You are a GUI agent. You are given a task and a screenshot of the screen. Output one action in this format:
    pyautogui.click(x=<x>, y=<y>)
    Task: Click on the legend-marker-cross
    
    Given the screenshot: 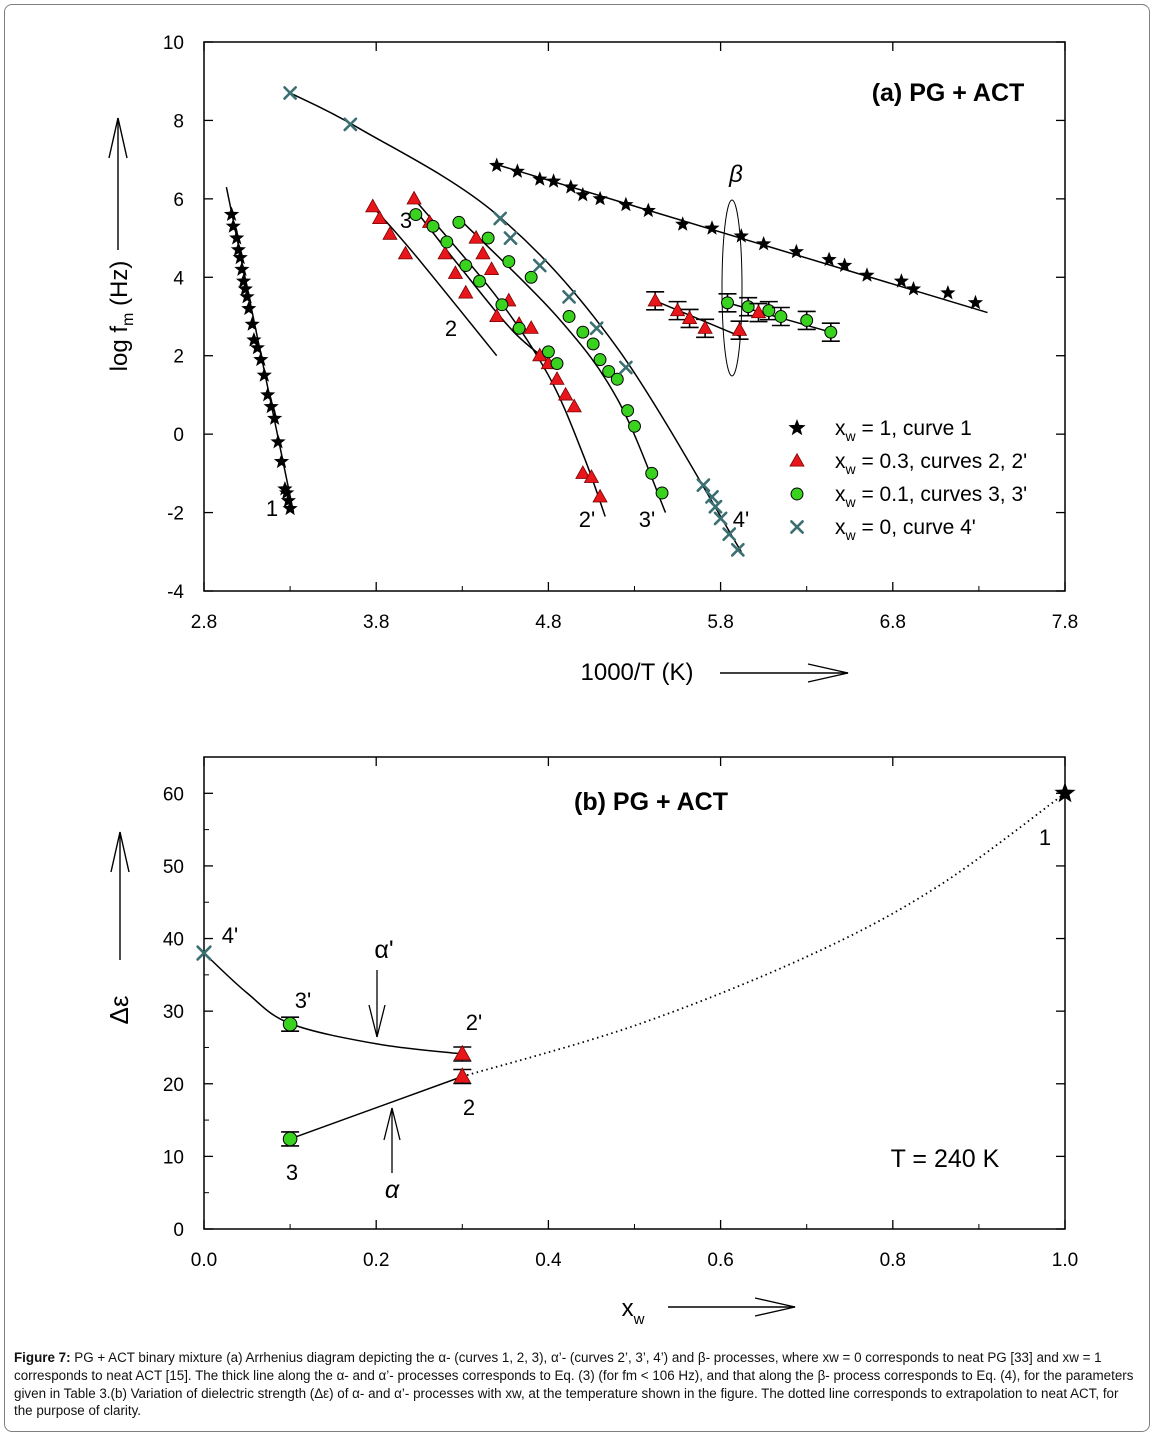 What is the action you would take?
    pyautogui.click(x=797, y=527)
    